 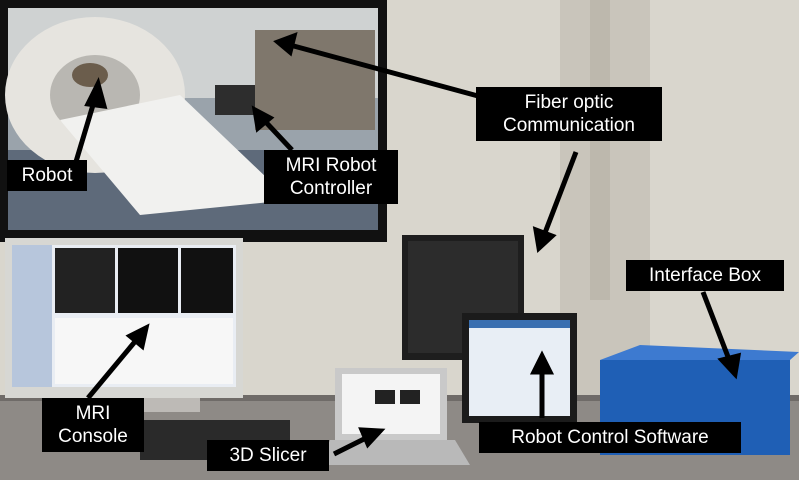 What do you see at coordinates (137, 337) in the screenshot?
I see `console-arrowhead` at bounding box center [137, 337].